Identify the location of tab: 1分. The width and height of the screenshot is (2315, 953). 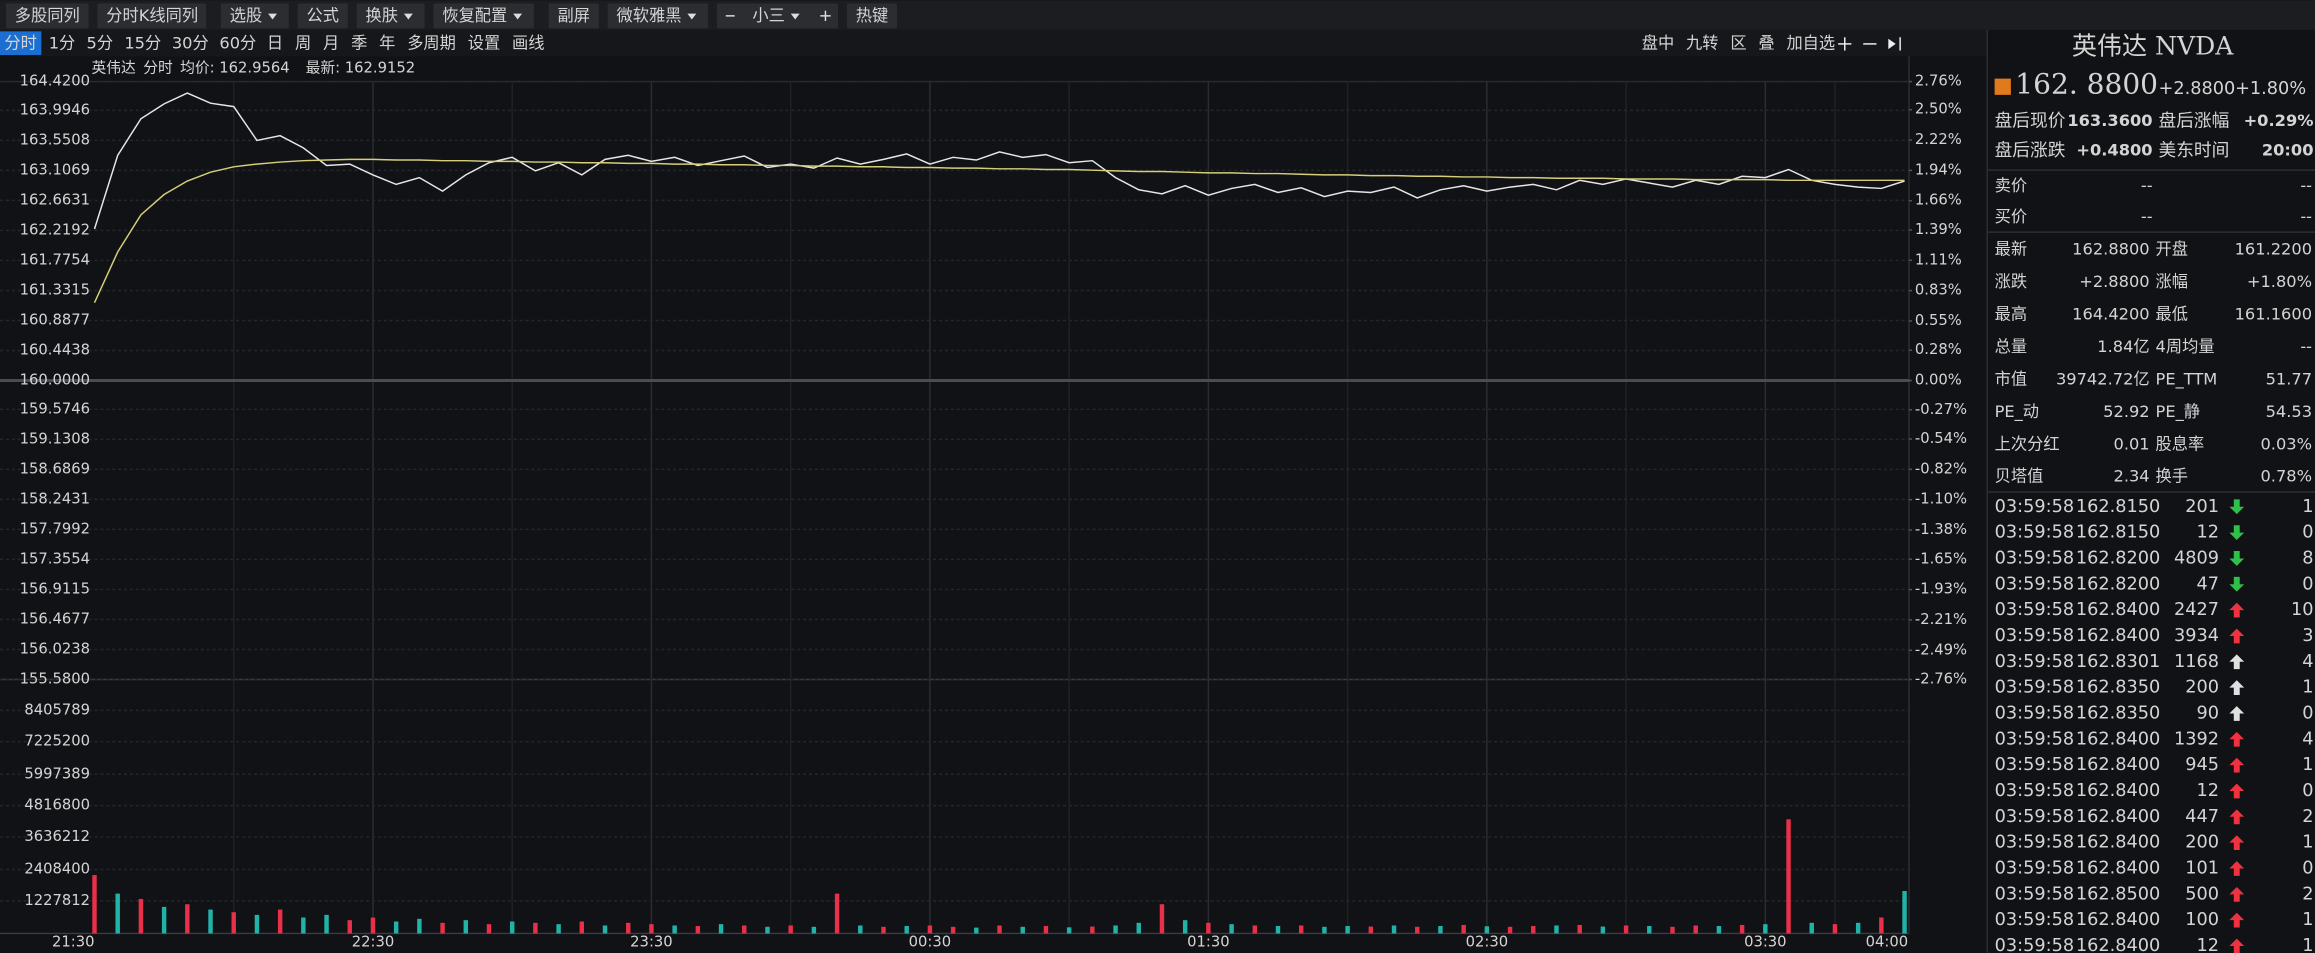
(62, 42).